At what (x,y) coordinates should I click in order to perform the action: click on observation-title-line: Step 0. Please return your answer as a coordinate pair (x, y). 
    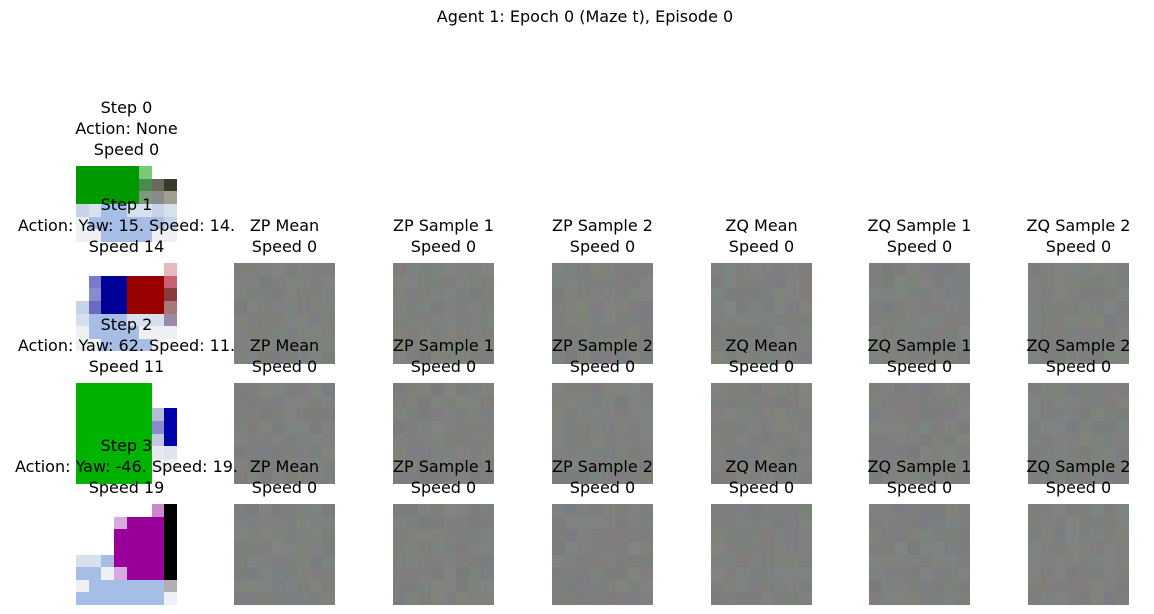
    Looking at the image, I should click on (126, 107).